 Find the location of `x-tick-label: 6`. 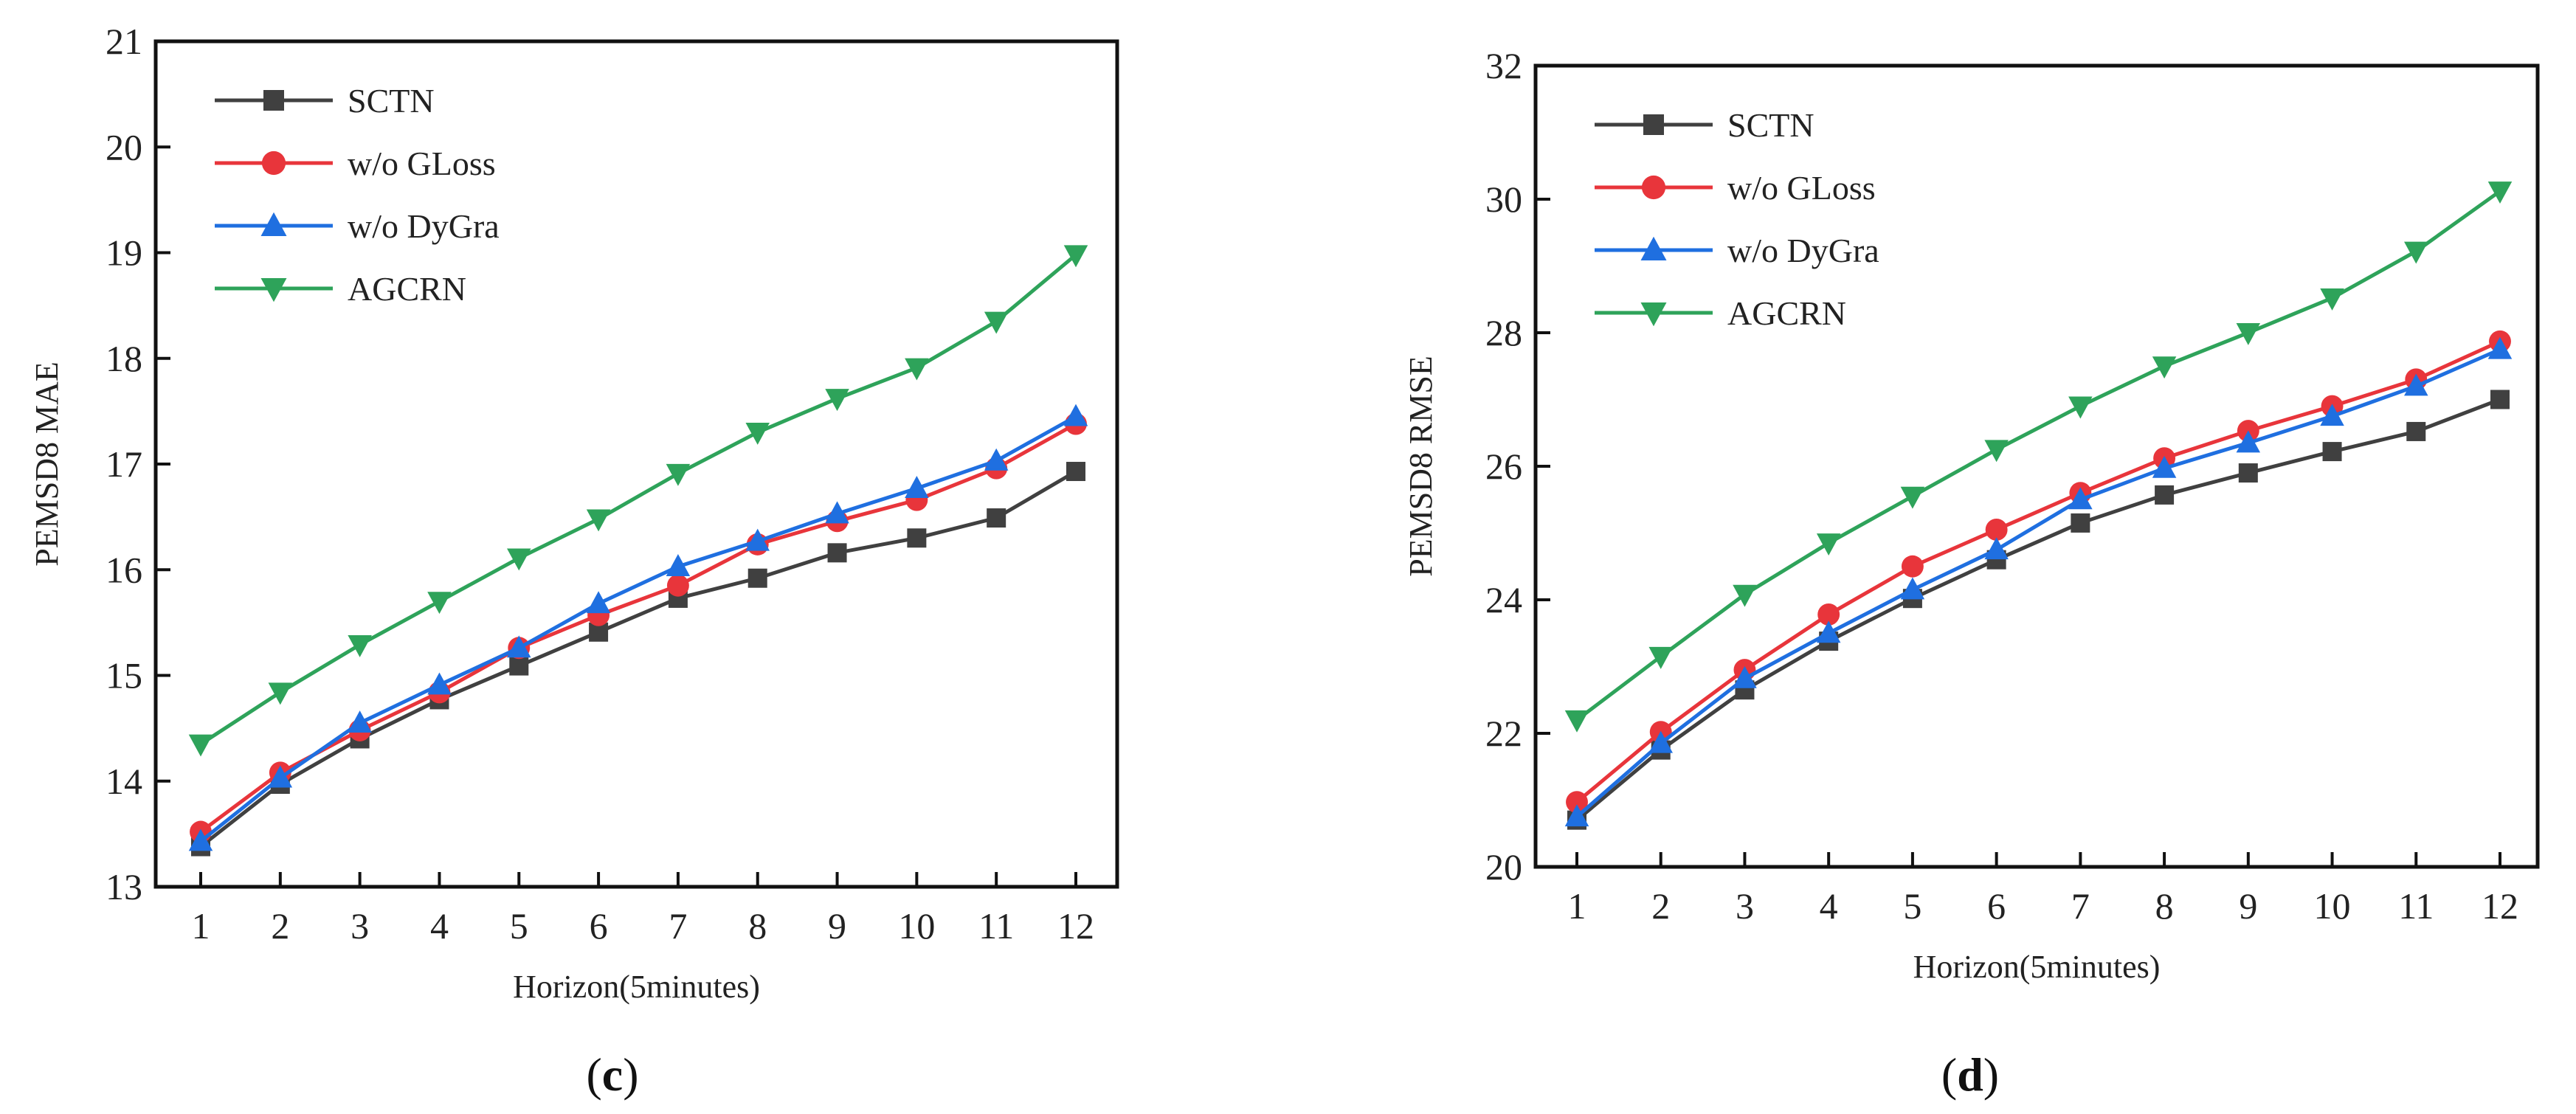

x-tick-label: 6 is located at coordinates (1996, 906).